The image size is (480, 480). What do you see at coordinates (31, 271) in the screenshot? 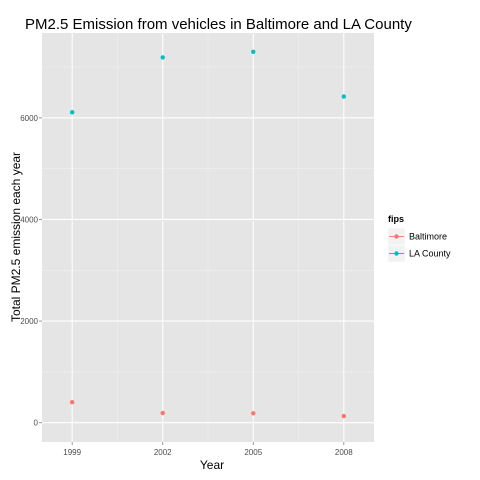
I see `y-axis-ticks: 0 2000 4000 6000` at bounding box center [31, 271].